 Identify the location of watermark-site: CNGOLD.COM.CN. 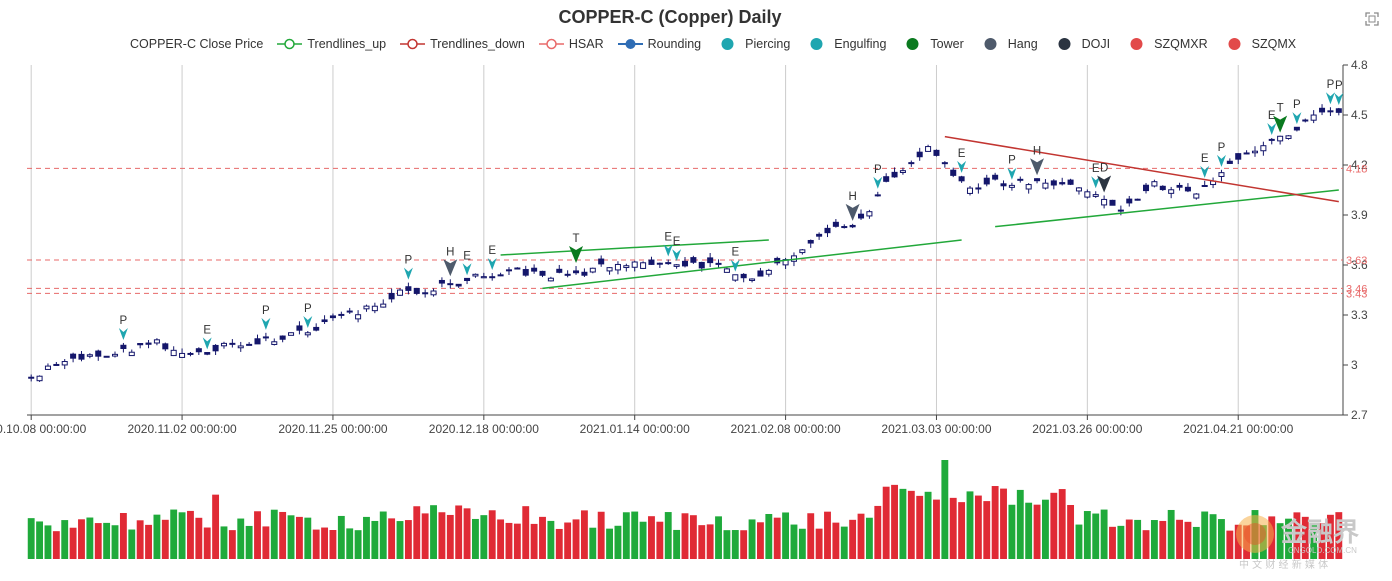
(1322, 550).